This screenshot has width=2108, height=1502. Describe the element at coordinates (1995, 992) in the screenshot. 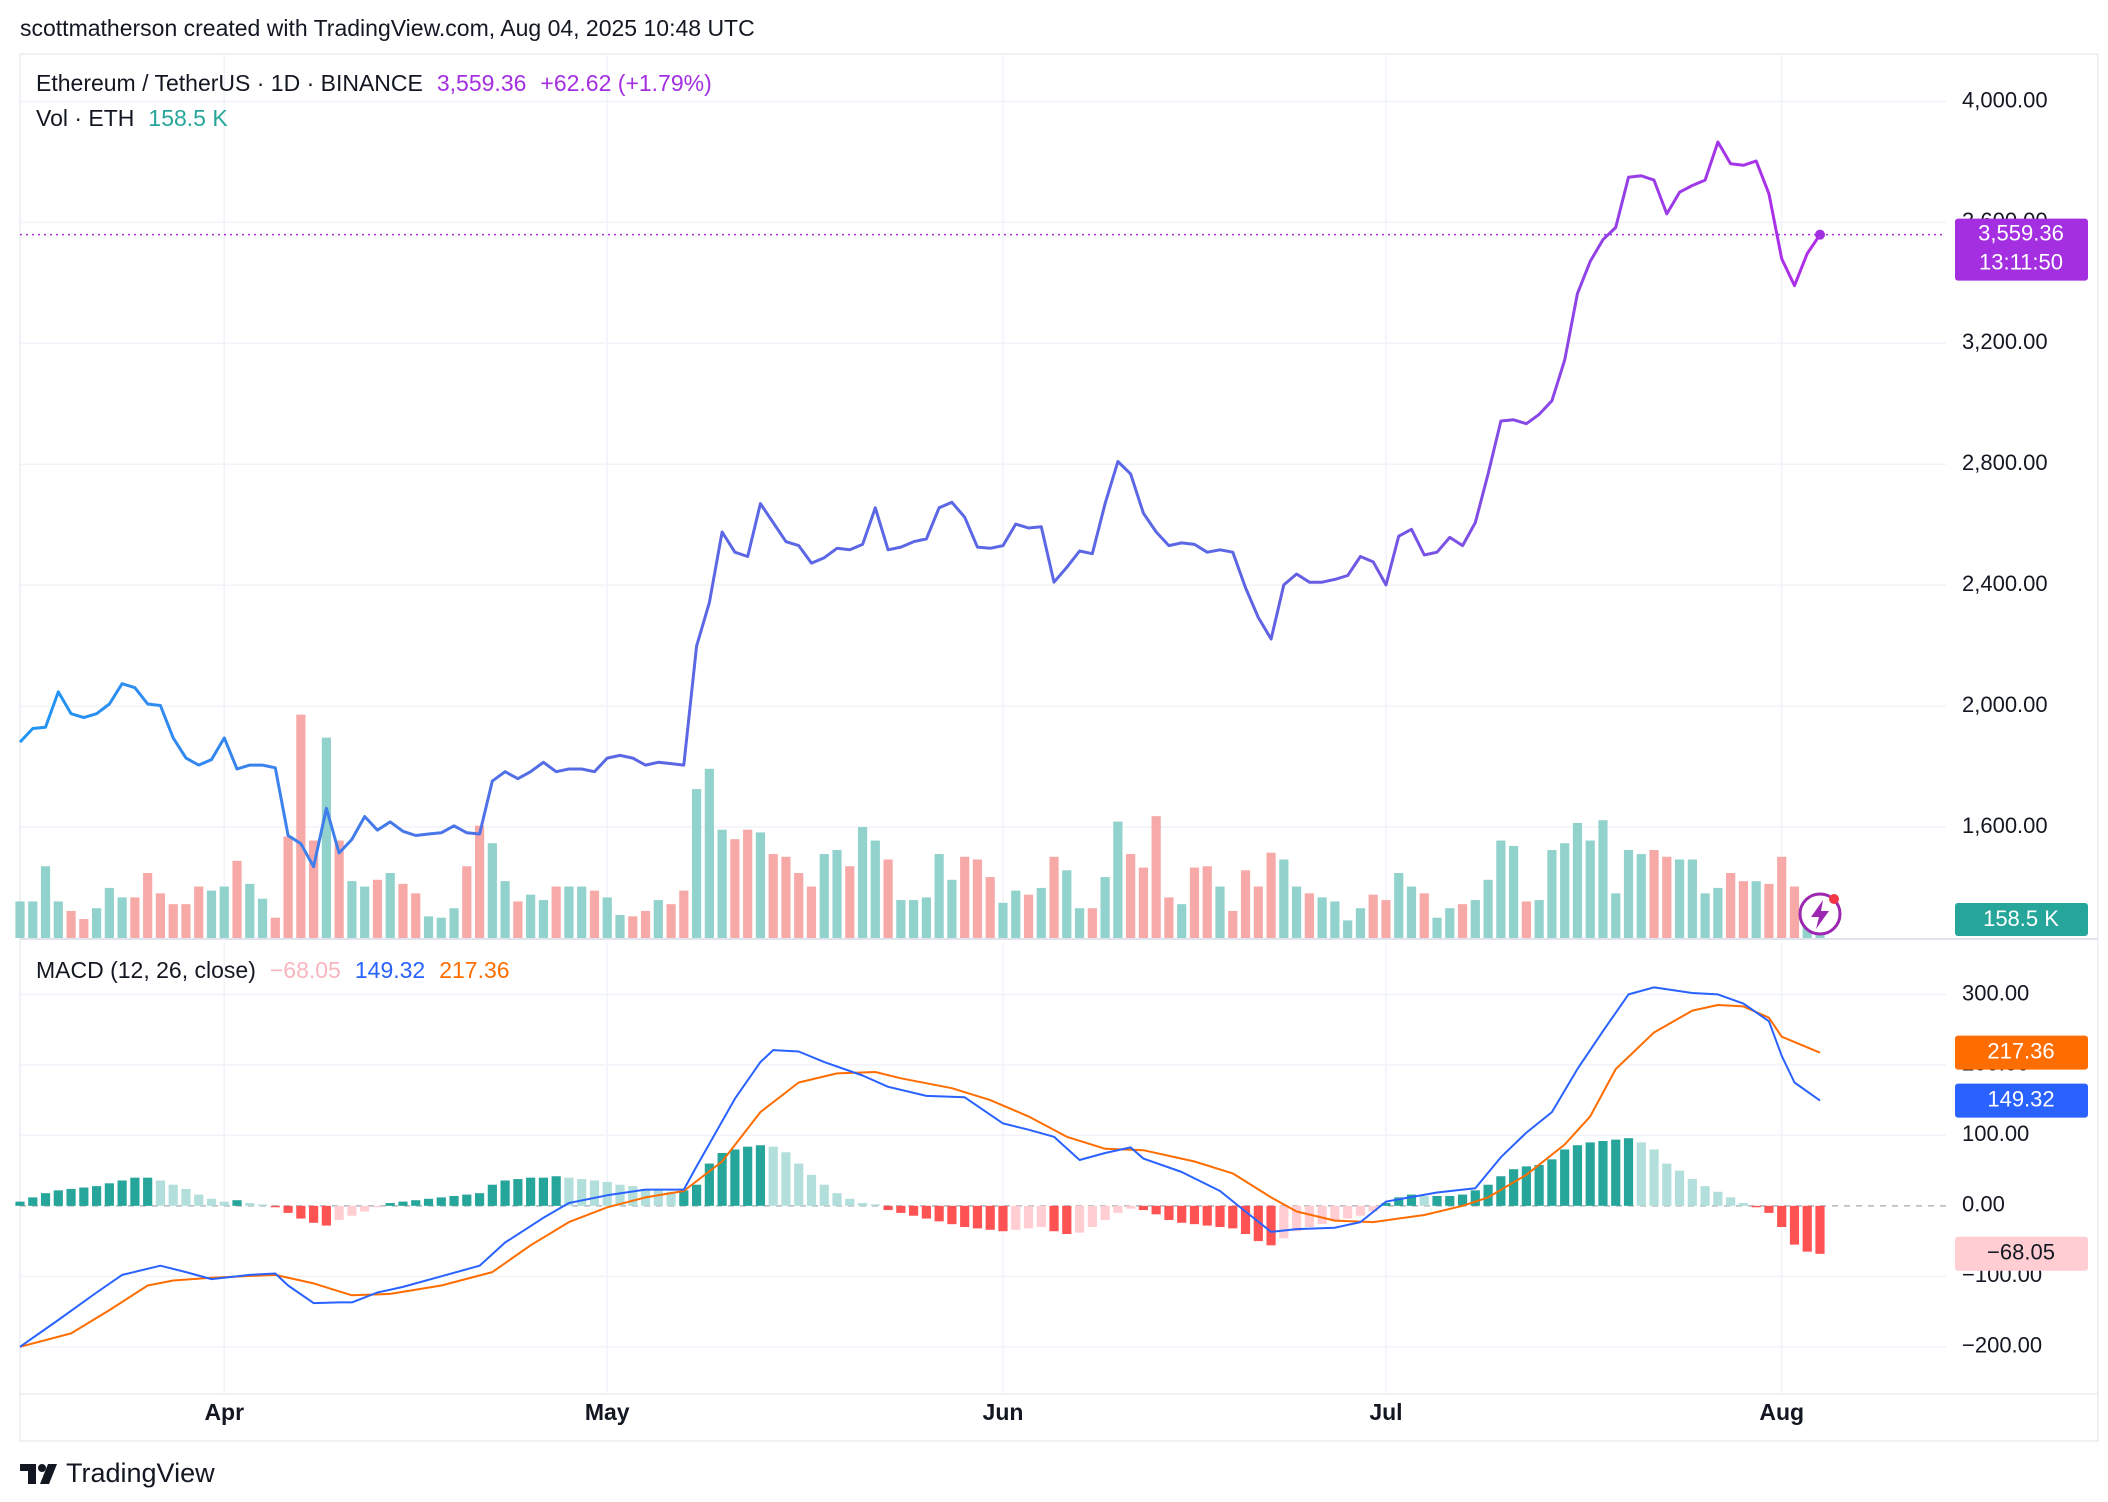

I see `y-tick-label: 300.00` at that location.